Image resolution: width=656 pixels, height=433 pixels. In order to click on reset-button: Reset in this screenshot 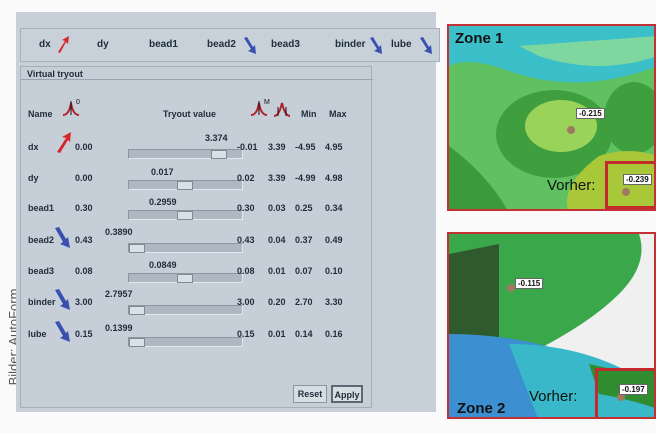, I will do `click(310, 394)`.